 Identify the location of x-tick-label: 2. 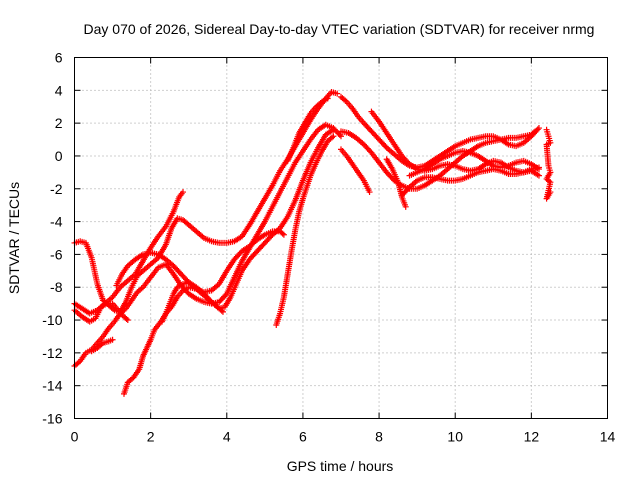
(151, 437).